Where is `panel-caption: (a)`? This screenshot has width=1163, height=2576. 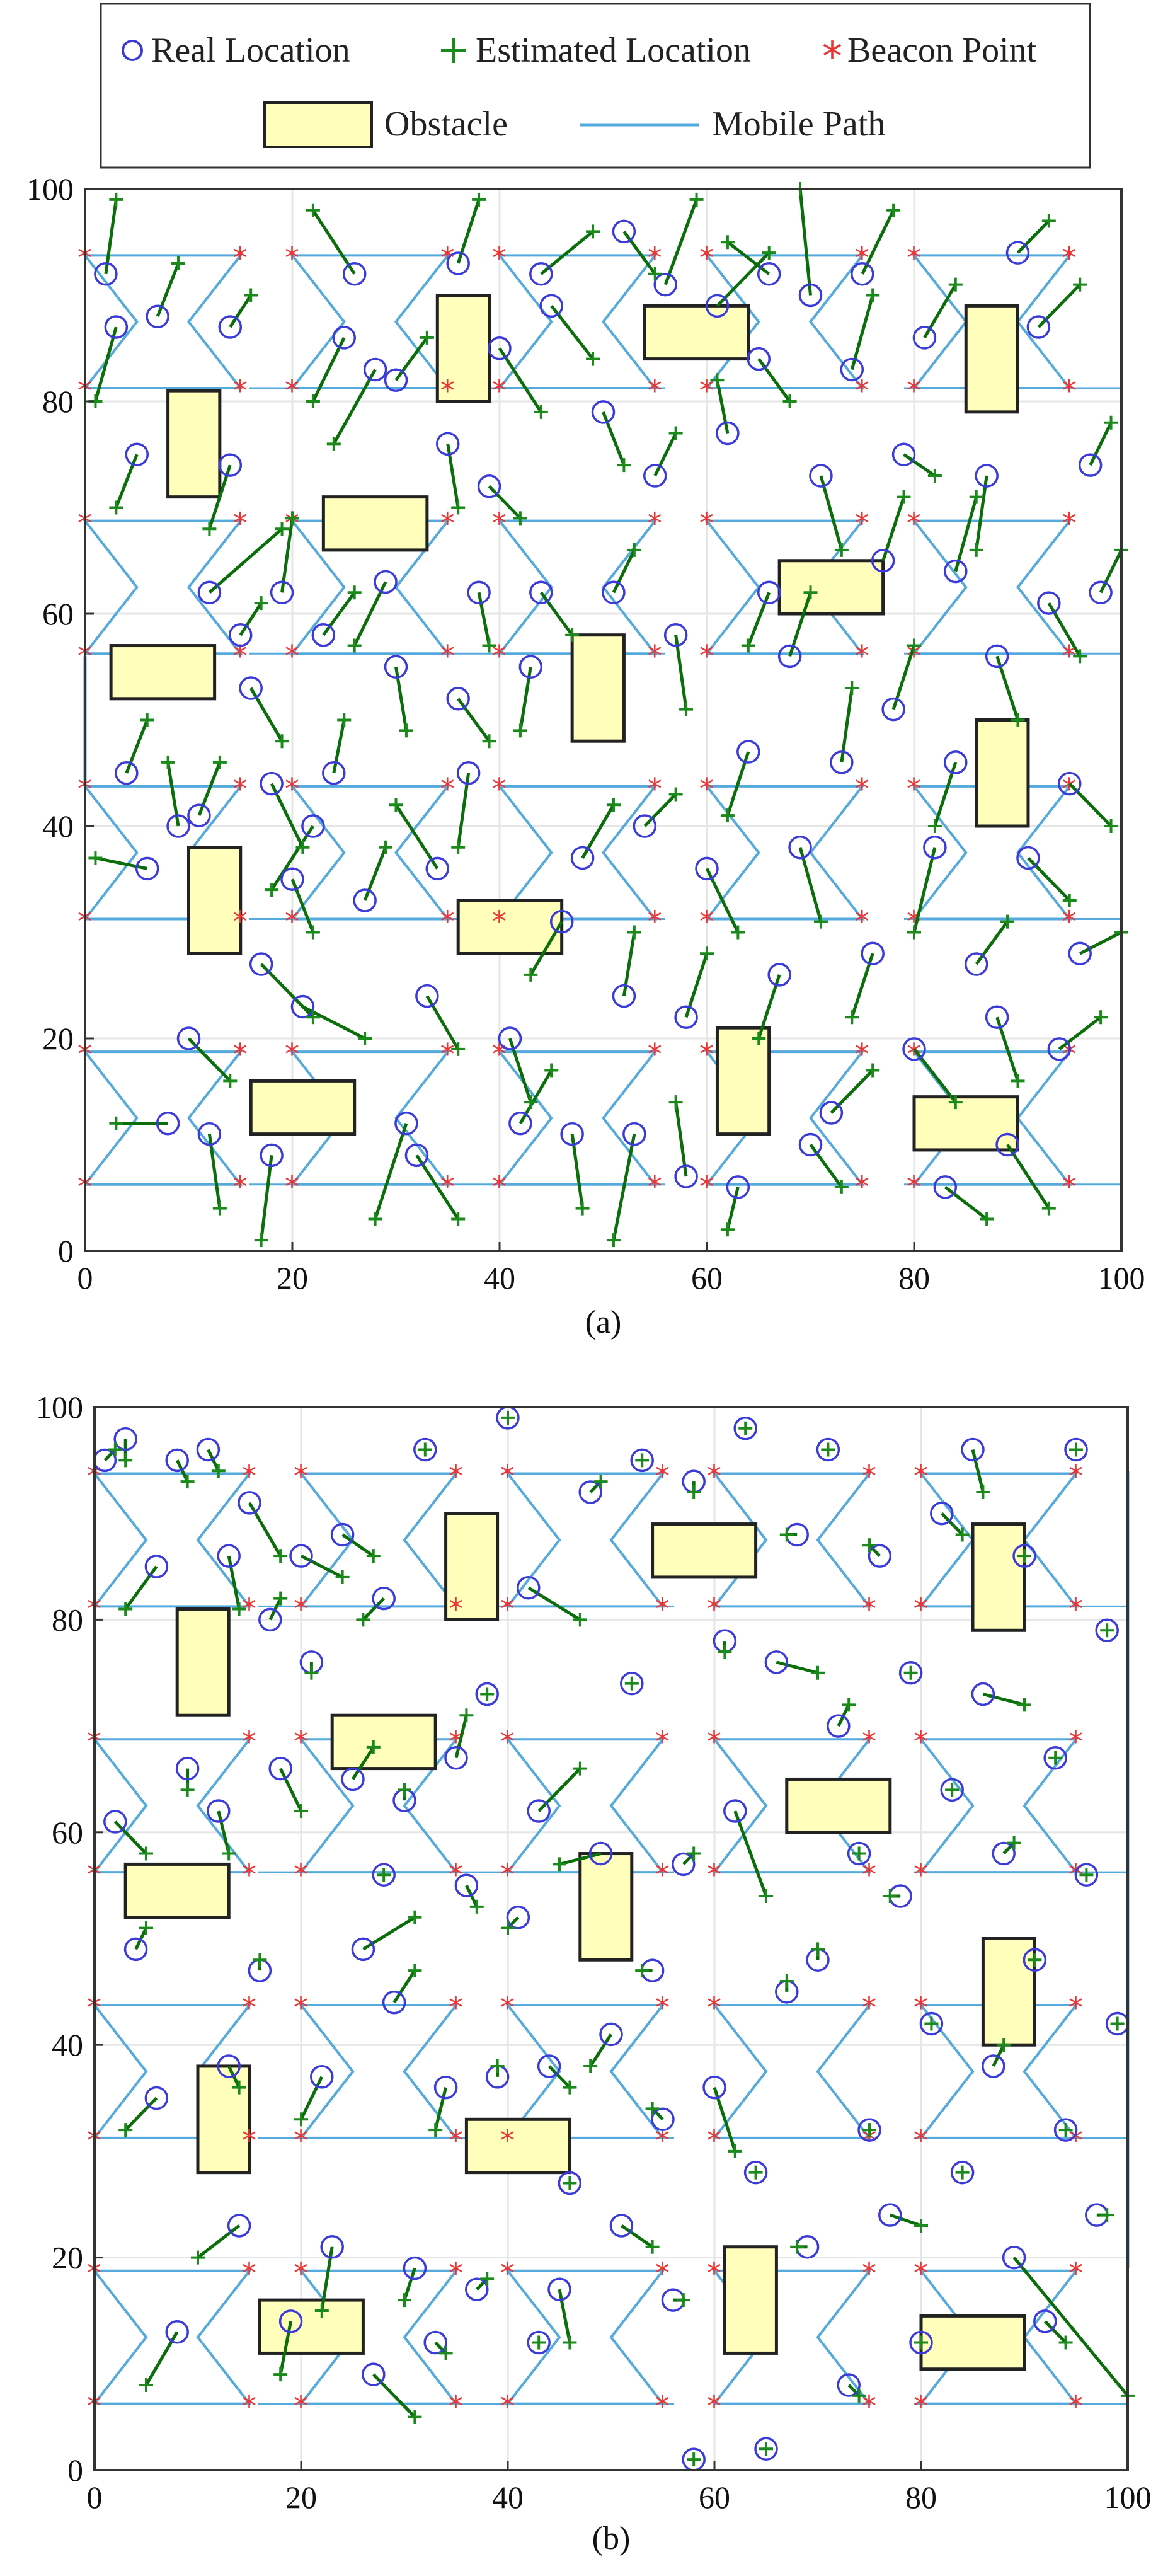 panel-caption: (a) is located at coordinates (603, 1322).